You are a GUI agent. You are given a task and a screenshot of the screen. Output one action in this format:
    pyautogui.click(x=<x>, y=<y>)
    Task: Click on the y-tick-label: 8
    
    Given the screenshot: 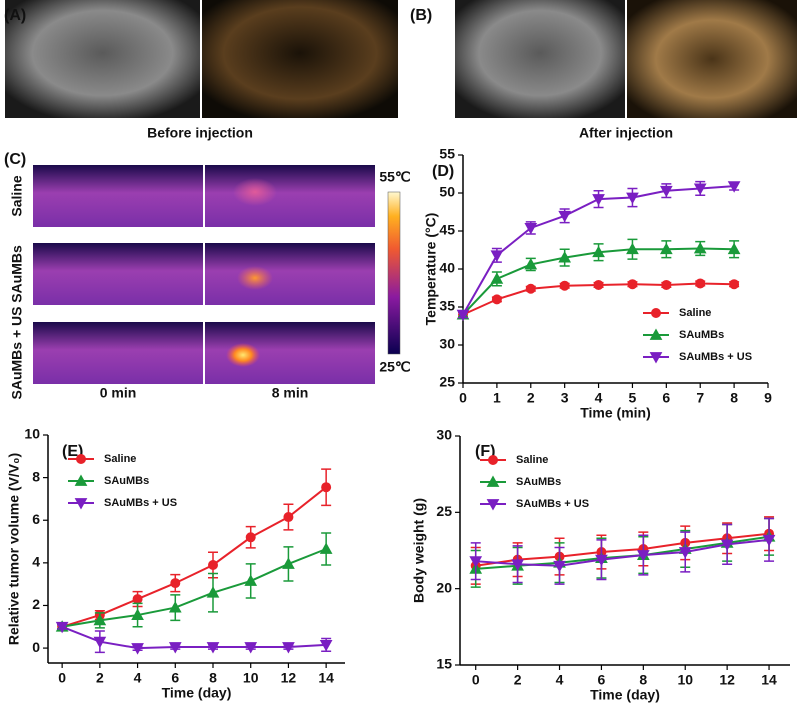 What is the action you would take?
    pyautogui.click(x=36, y=476)
    